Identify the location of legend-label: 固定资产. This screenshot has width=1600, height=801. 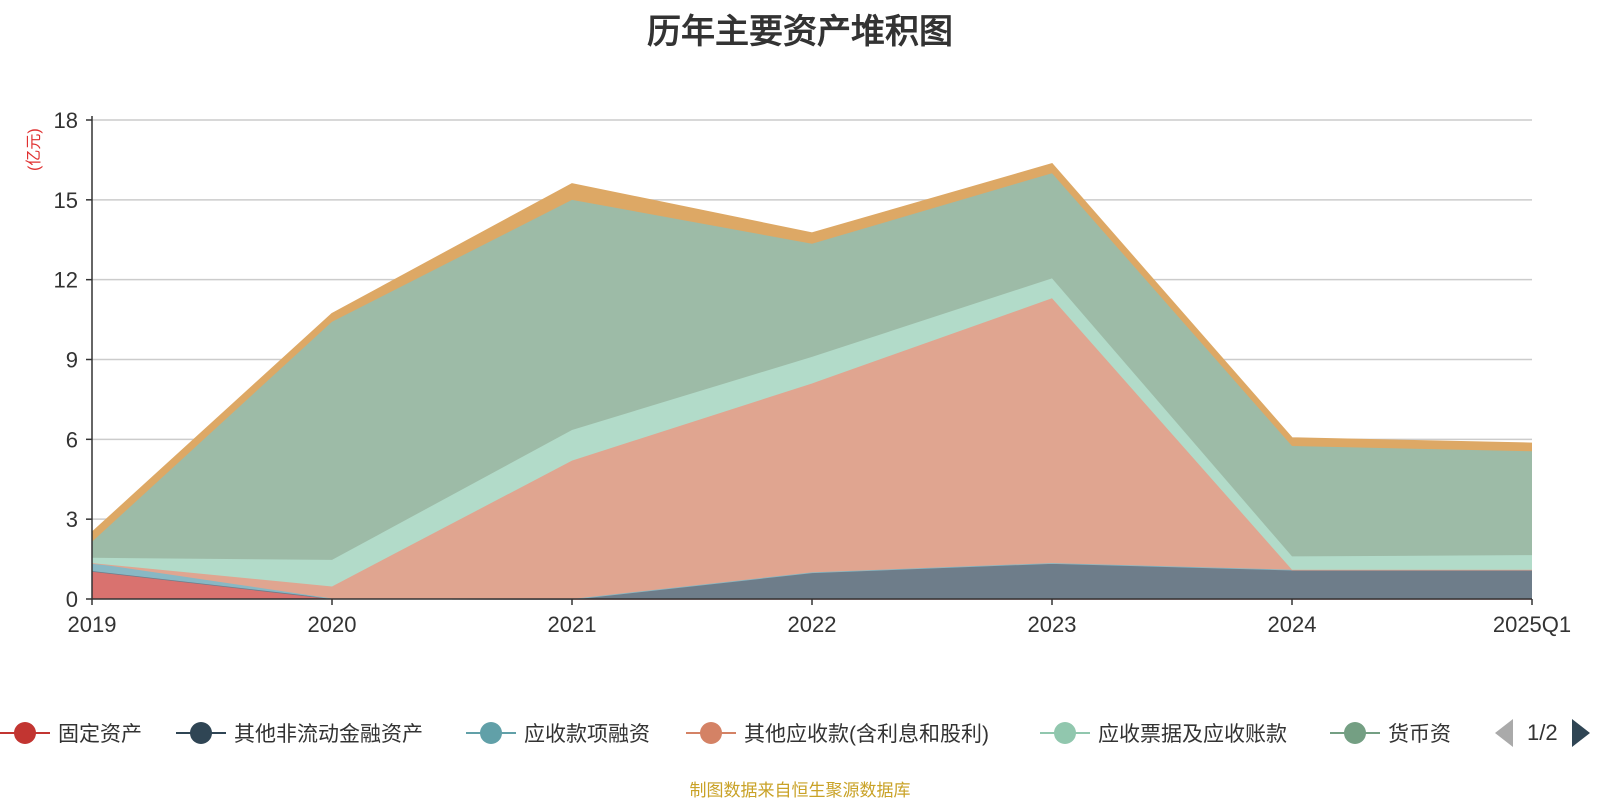
(100, 734).